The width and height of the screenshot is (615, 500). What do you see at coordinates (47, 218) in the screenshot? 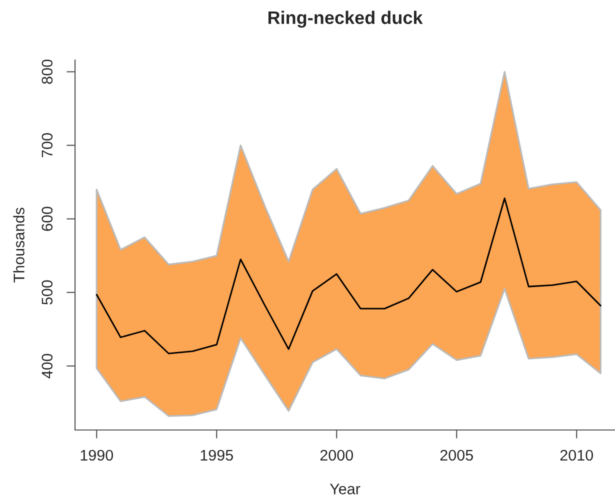
I see `y-tick-label: 600` at bounding box center [47, 218].